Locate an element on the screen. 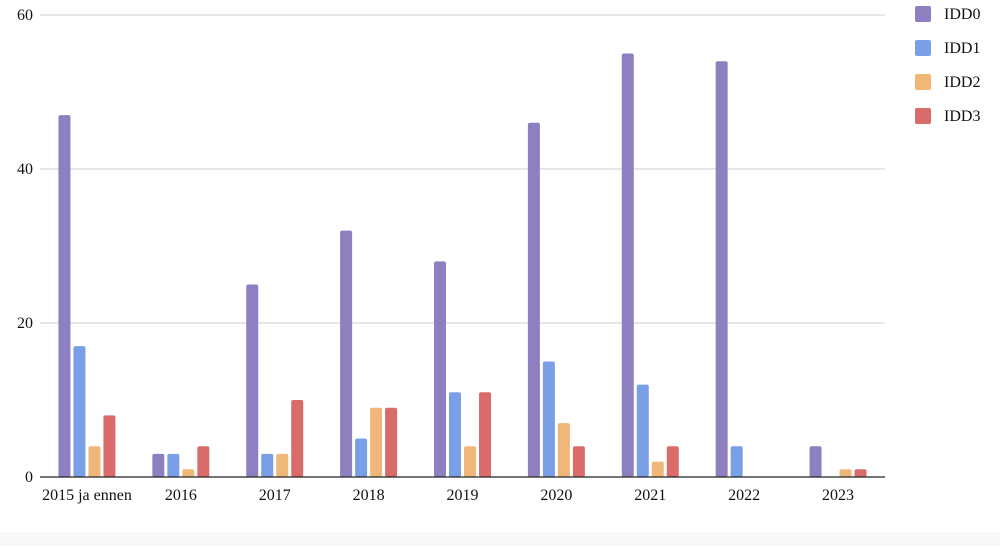 This screenshot has width=1000, height=551. x-tick-label: 2018 is located at coordinates (369, 495).